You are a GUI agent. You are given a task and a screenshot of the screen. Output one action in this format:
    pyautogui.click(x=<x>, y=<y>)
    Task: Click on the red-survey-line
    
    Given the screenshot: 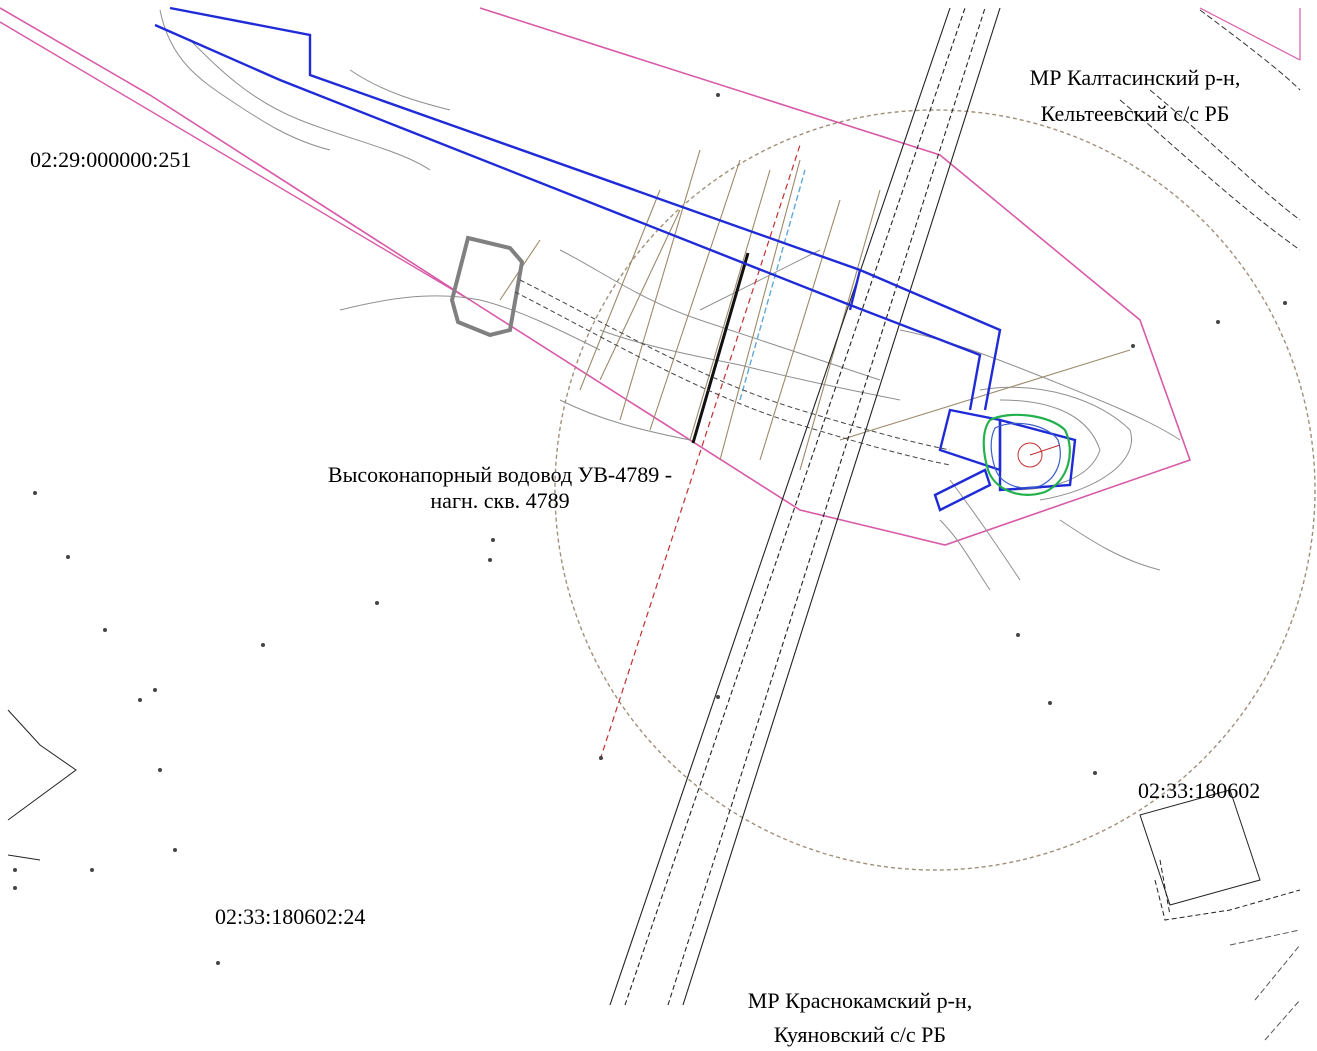 What is the action you would take?
    pyautogui.click(x=700, y=452)
    